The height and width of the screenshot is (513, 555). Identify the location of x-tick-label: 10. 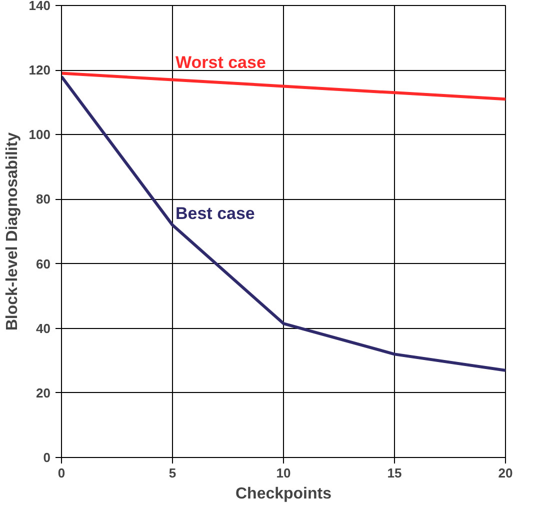
(283, 473).